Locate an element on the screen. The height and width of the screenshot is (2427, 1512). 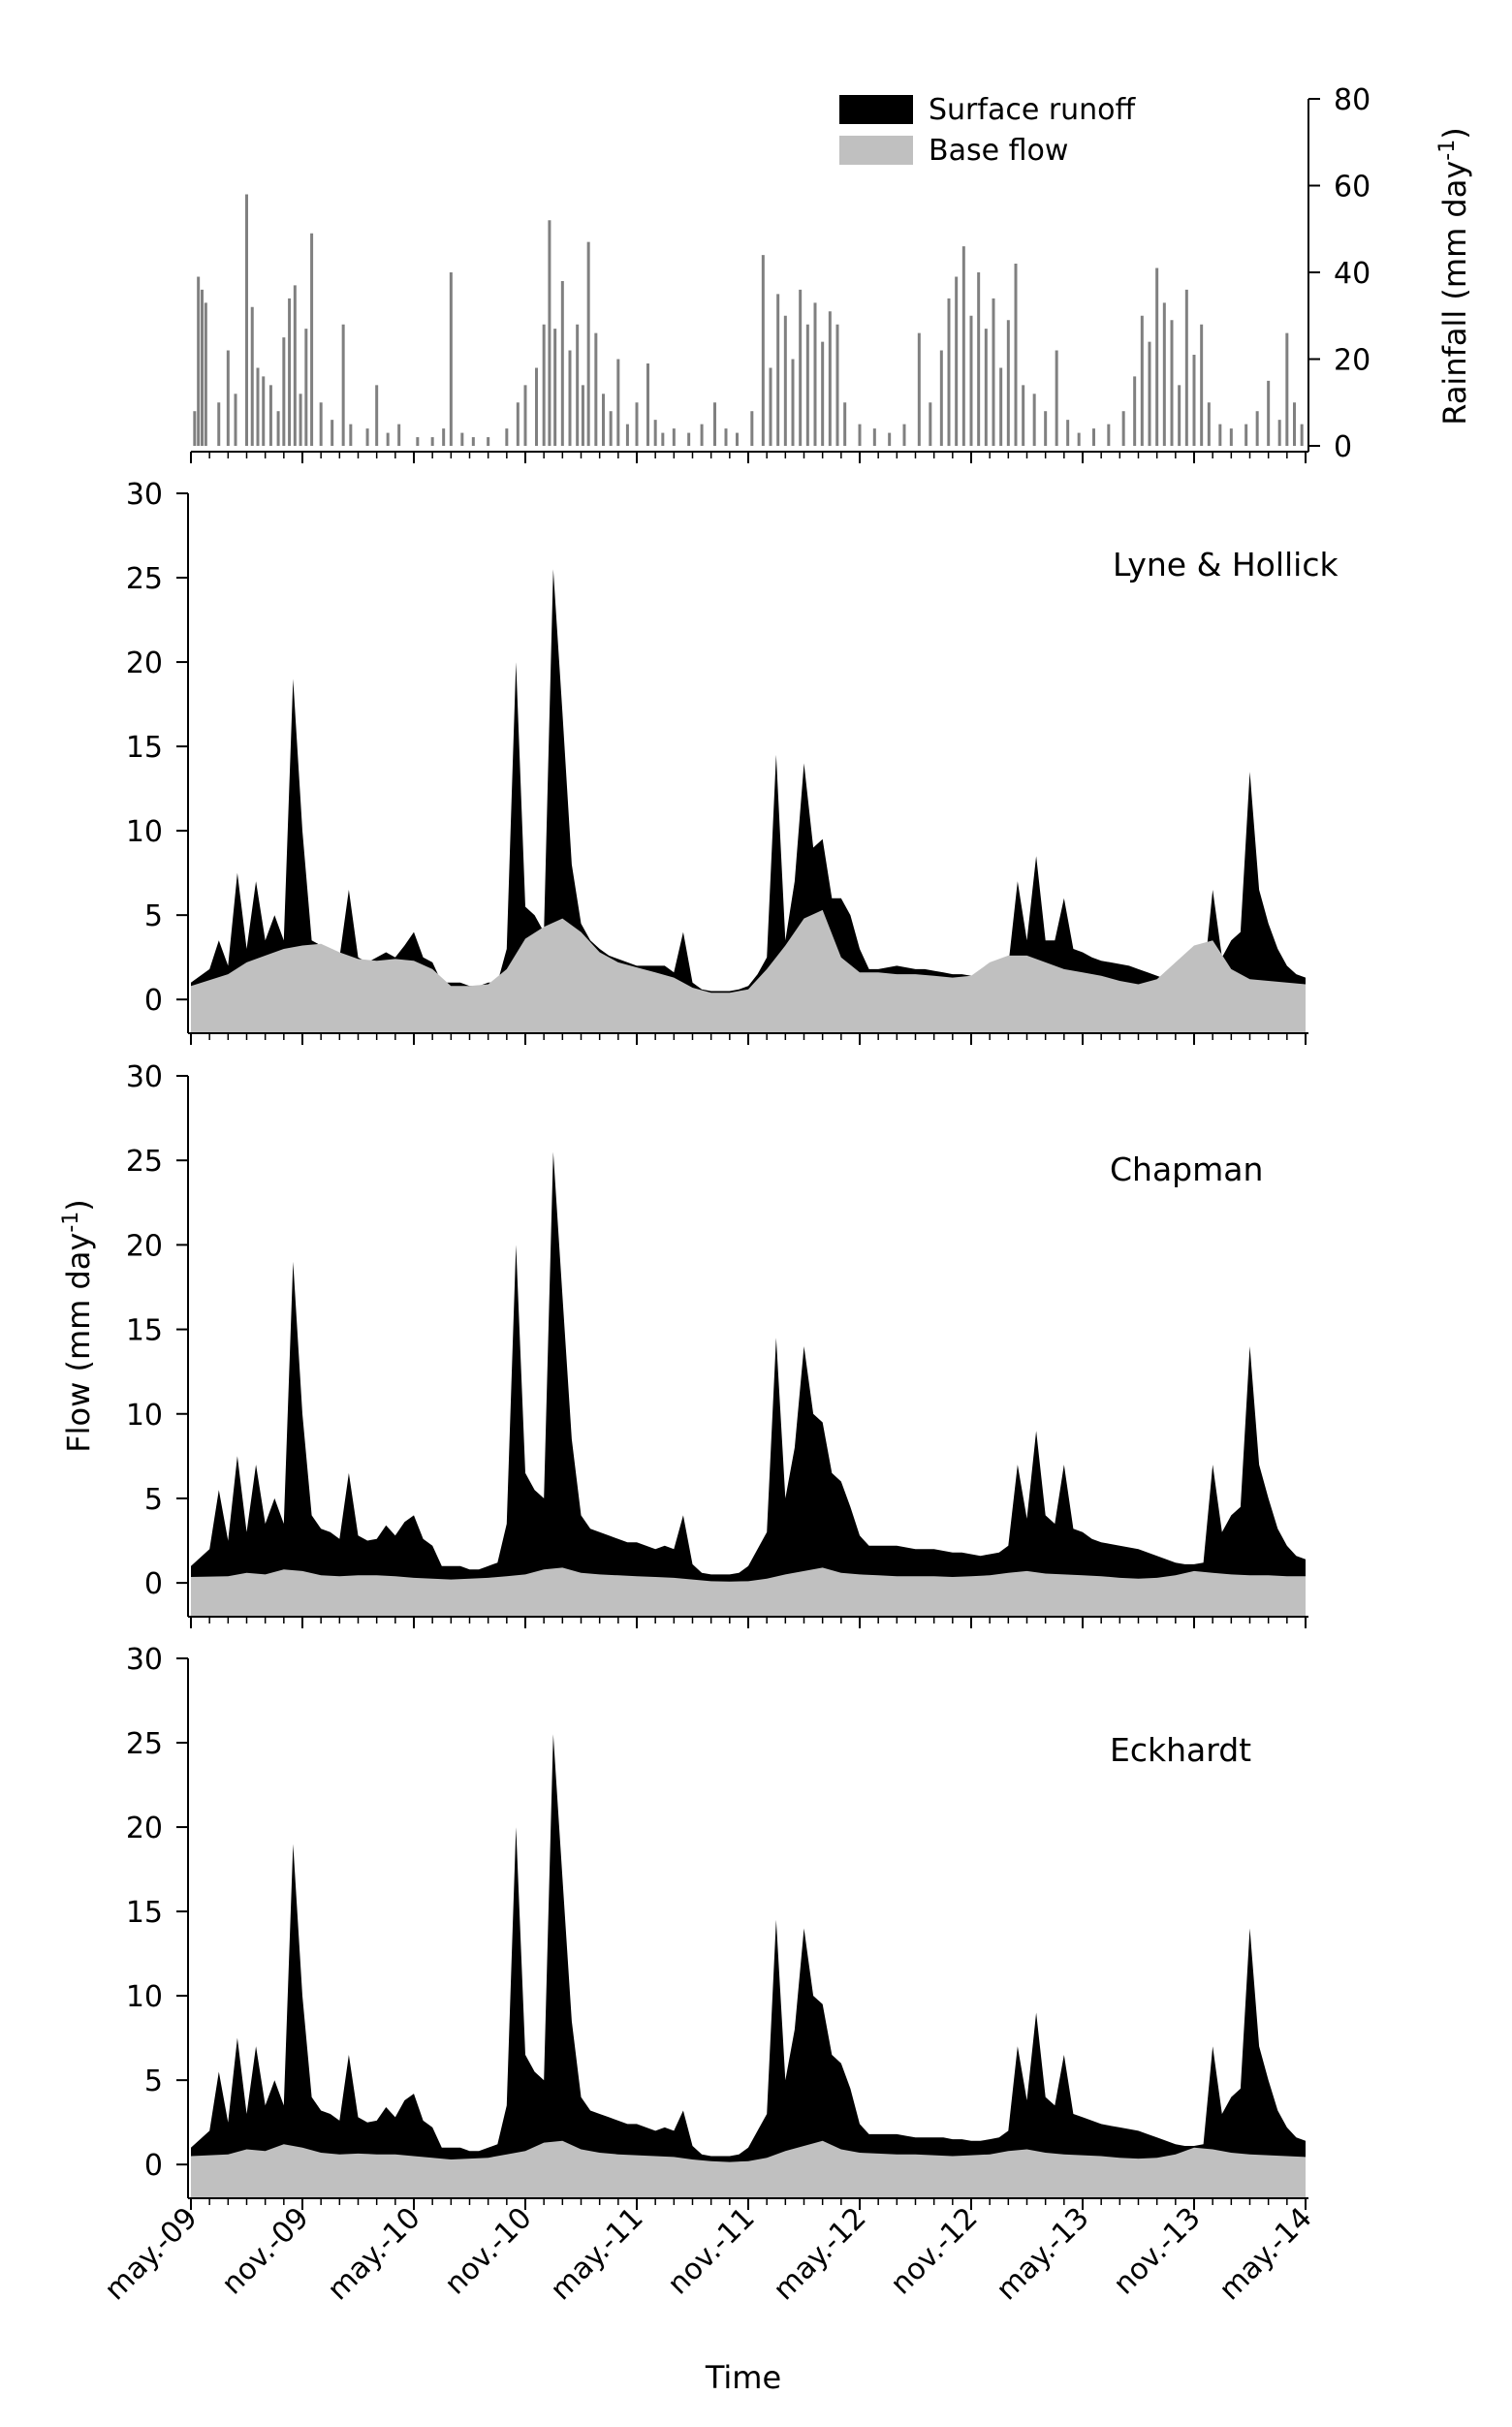
legend-base-flow-swatch is located at coordinates (876, 150).